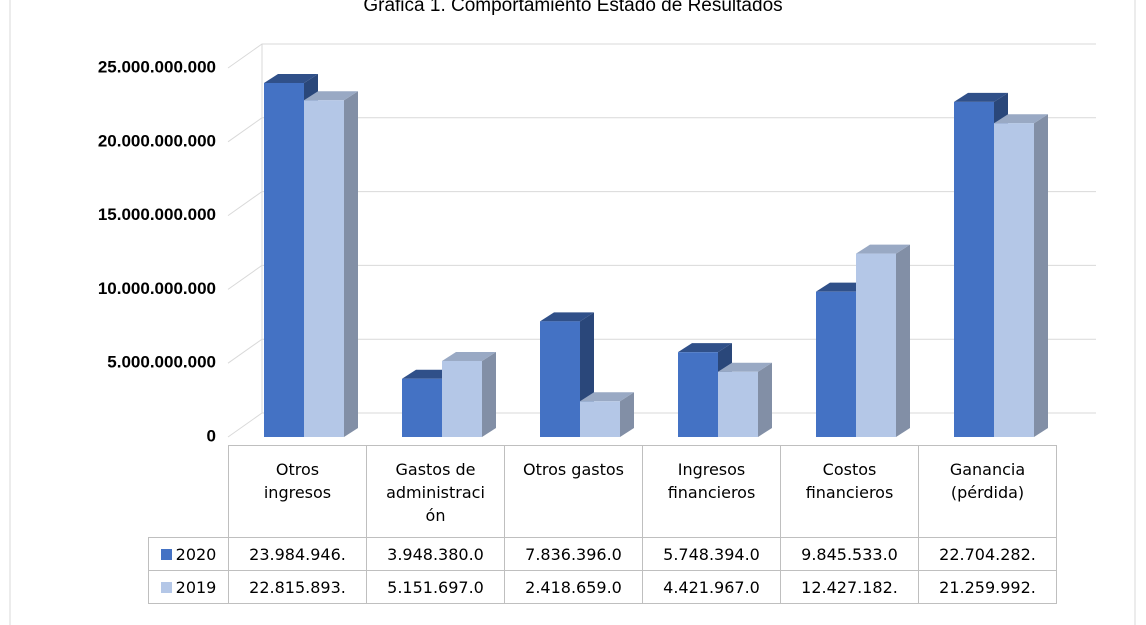  What do you see at coordinates (573, 491) in the screenshot?
I see `category-label: Otros gastos` at bounding box center [573, 491].